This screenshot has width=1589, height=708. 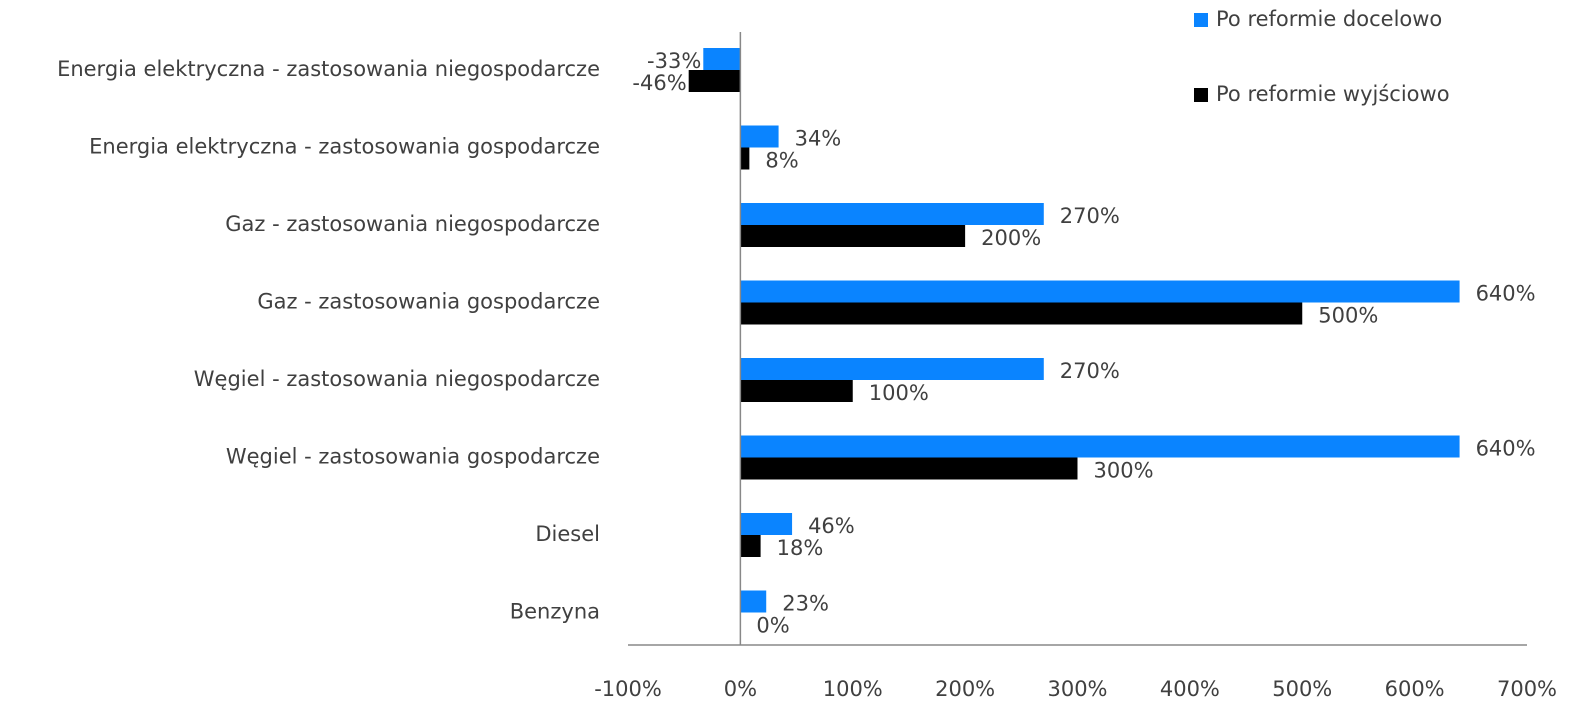 What do you see at coordinates (740, 689) in the screenshot?
I see `x-tick-label: 0%` at bounding box center [740, 689].